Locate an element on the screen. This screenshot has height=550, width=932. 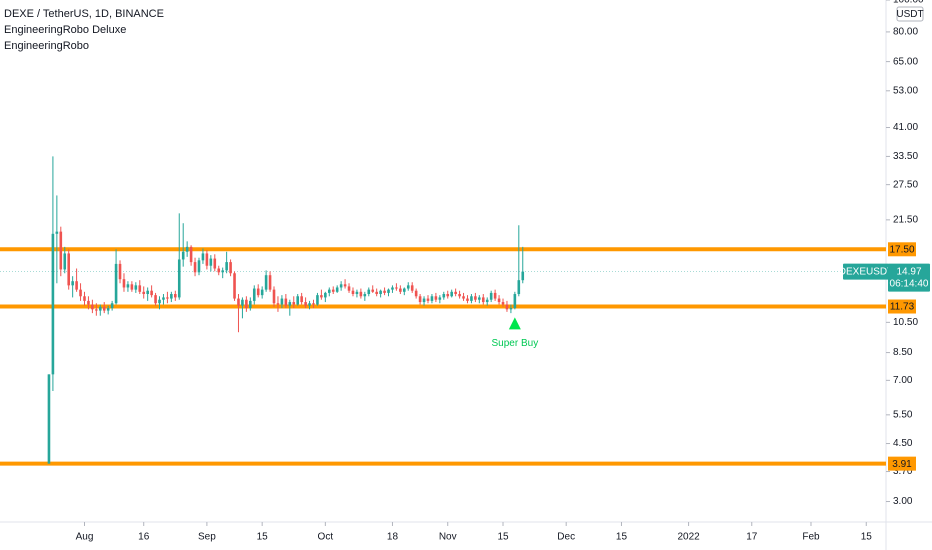
y-tick-label: 21.50 is located at coordinates (905, 219).